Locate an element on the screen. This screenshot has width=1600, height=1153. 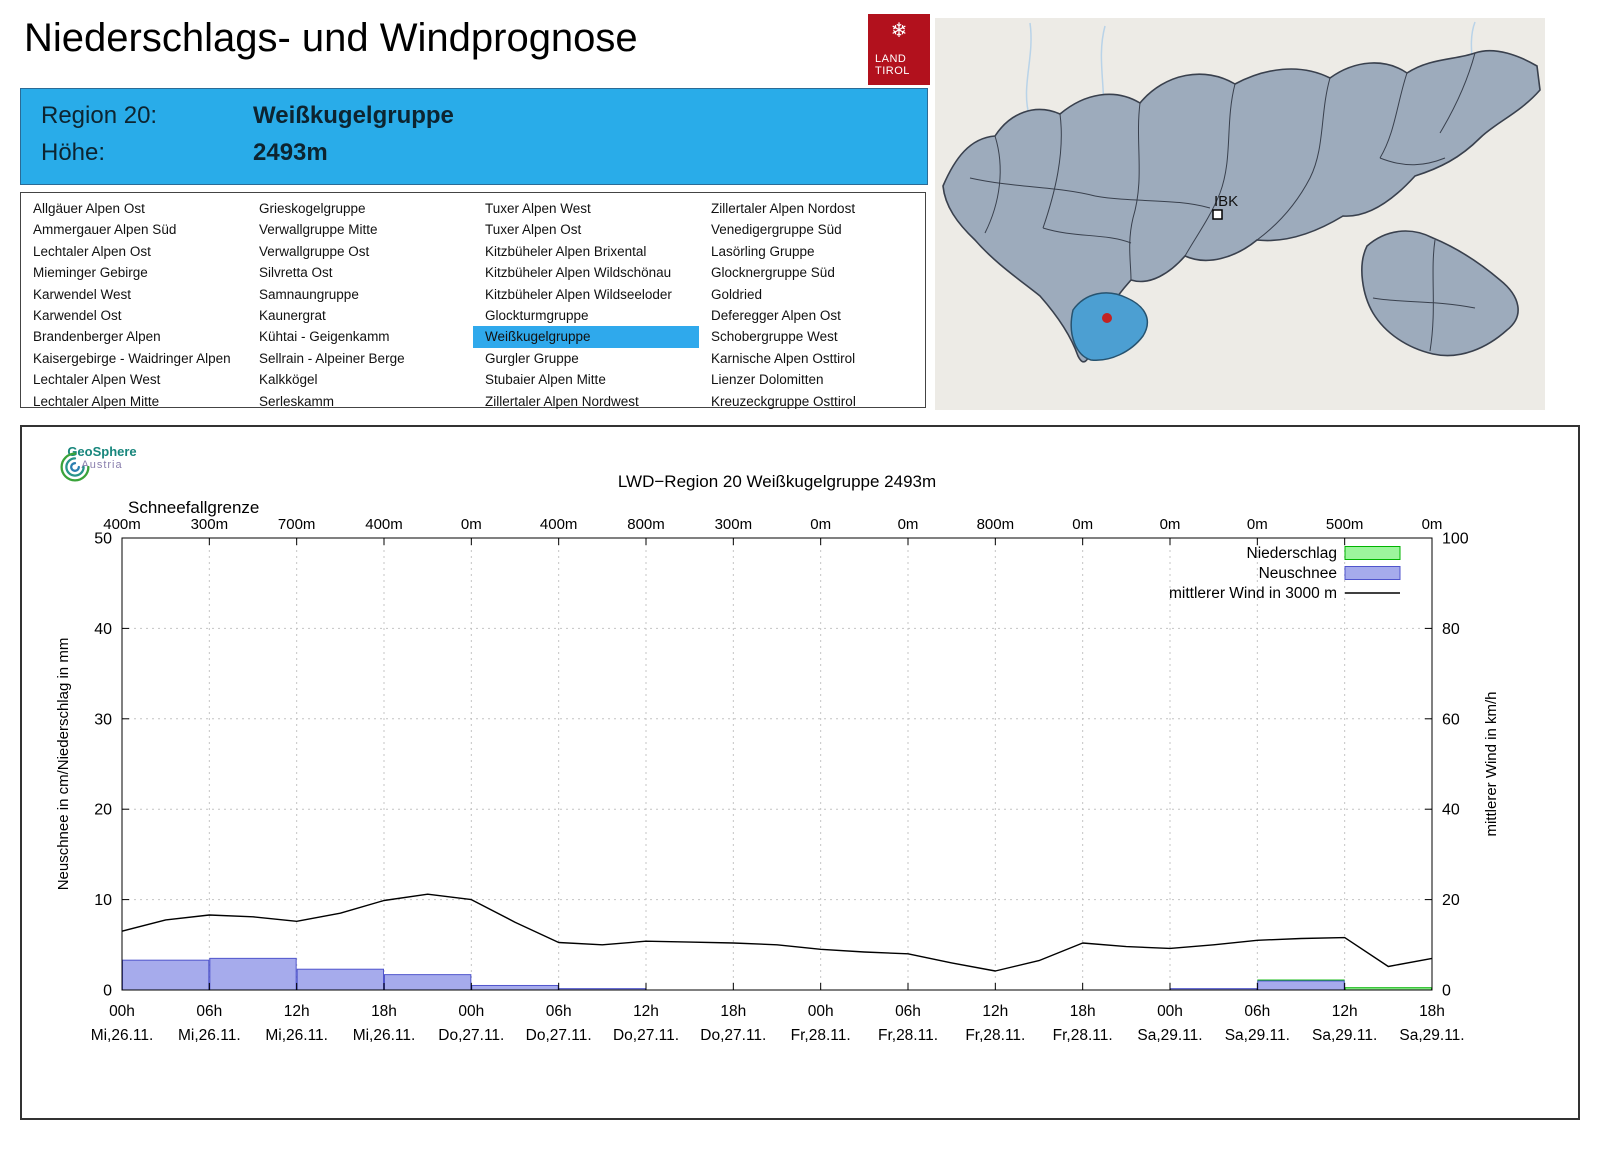
region-list-item: Kitzbüheler Alpen Brixental is located at coordinates (566, 251).